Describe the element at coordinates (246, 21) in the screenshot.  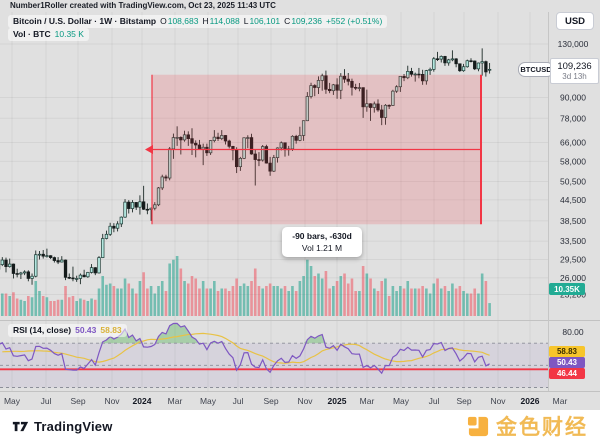
I see `low-label: L` at that location.